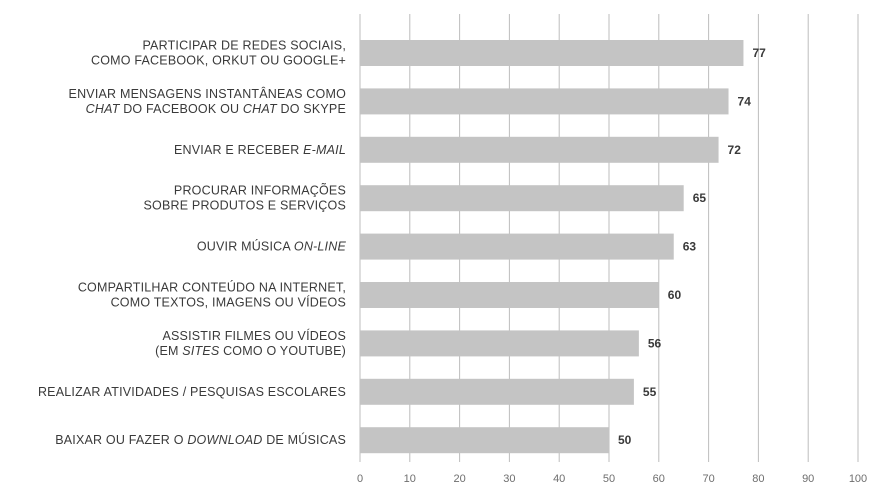  What do you see at coordinates (650, 392) in the screenshot?
I see `value-label: 55` at bounding box center [650, 392].